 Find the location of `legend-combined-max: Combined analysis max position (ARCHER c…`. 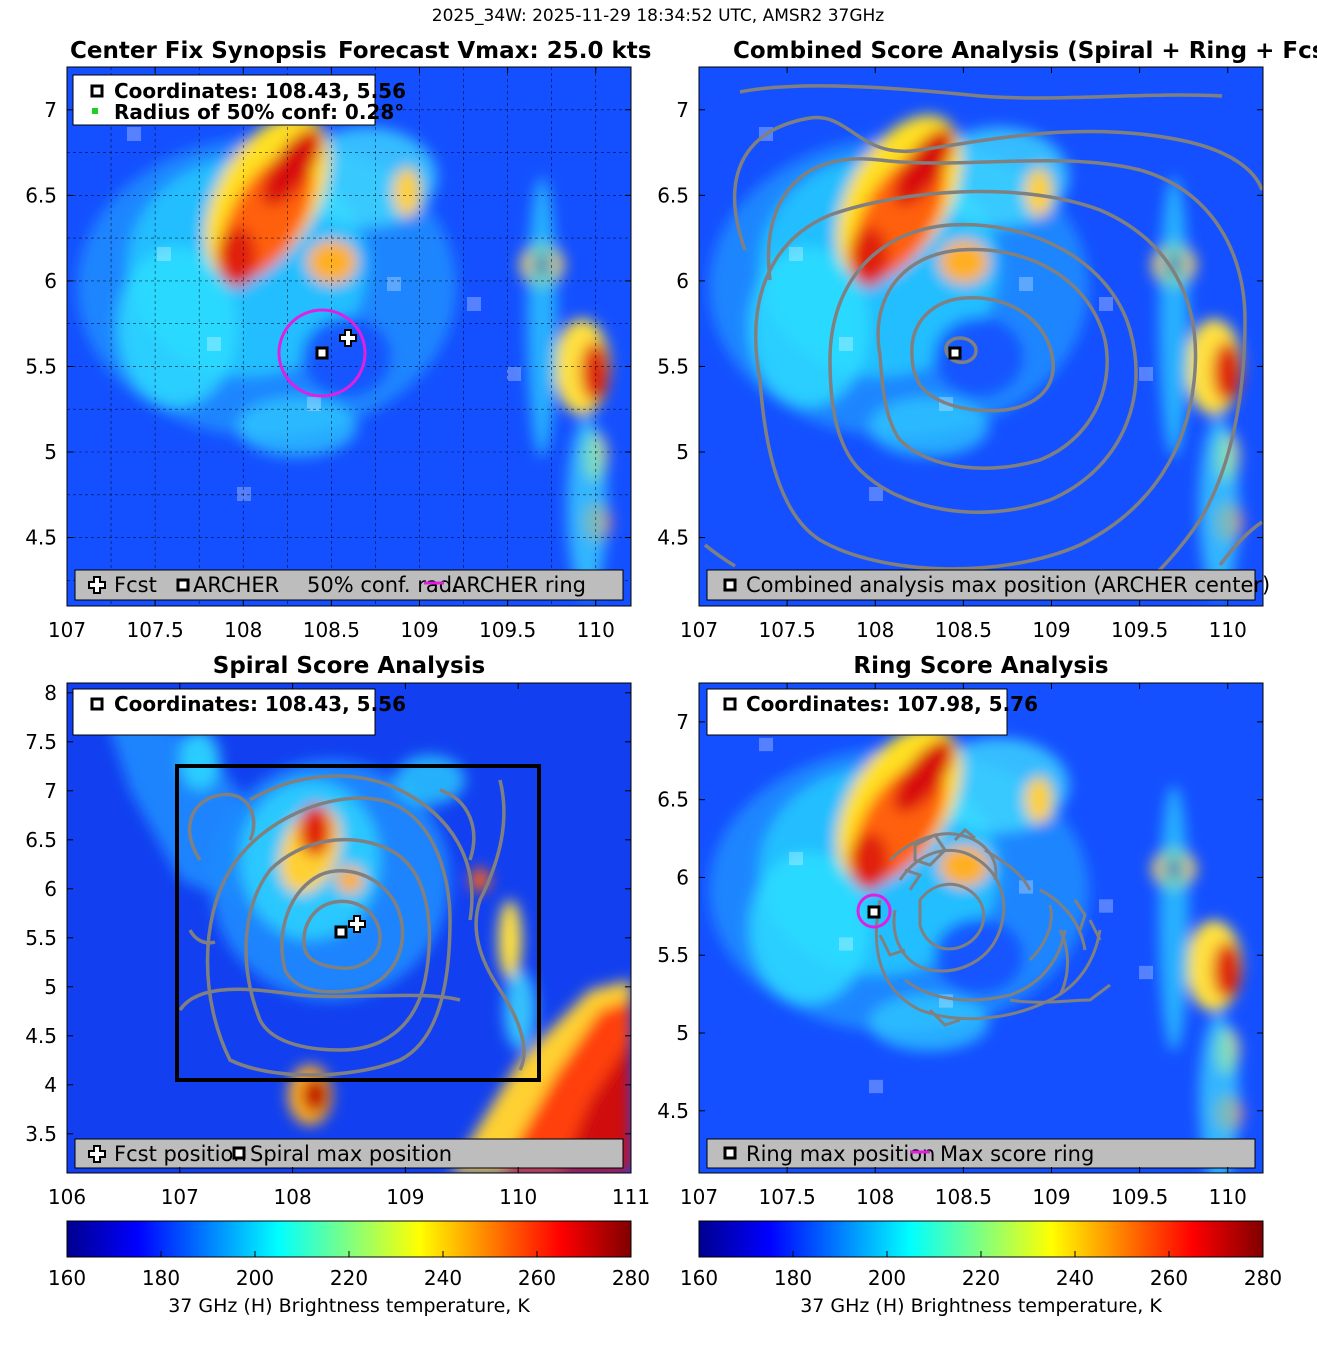

legend-combined-max: Combined analysis max position (ARCHER c… is located at coordinates (1008, 585).